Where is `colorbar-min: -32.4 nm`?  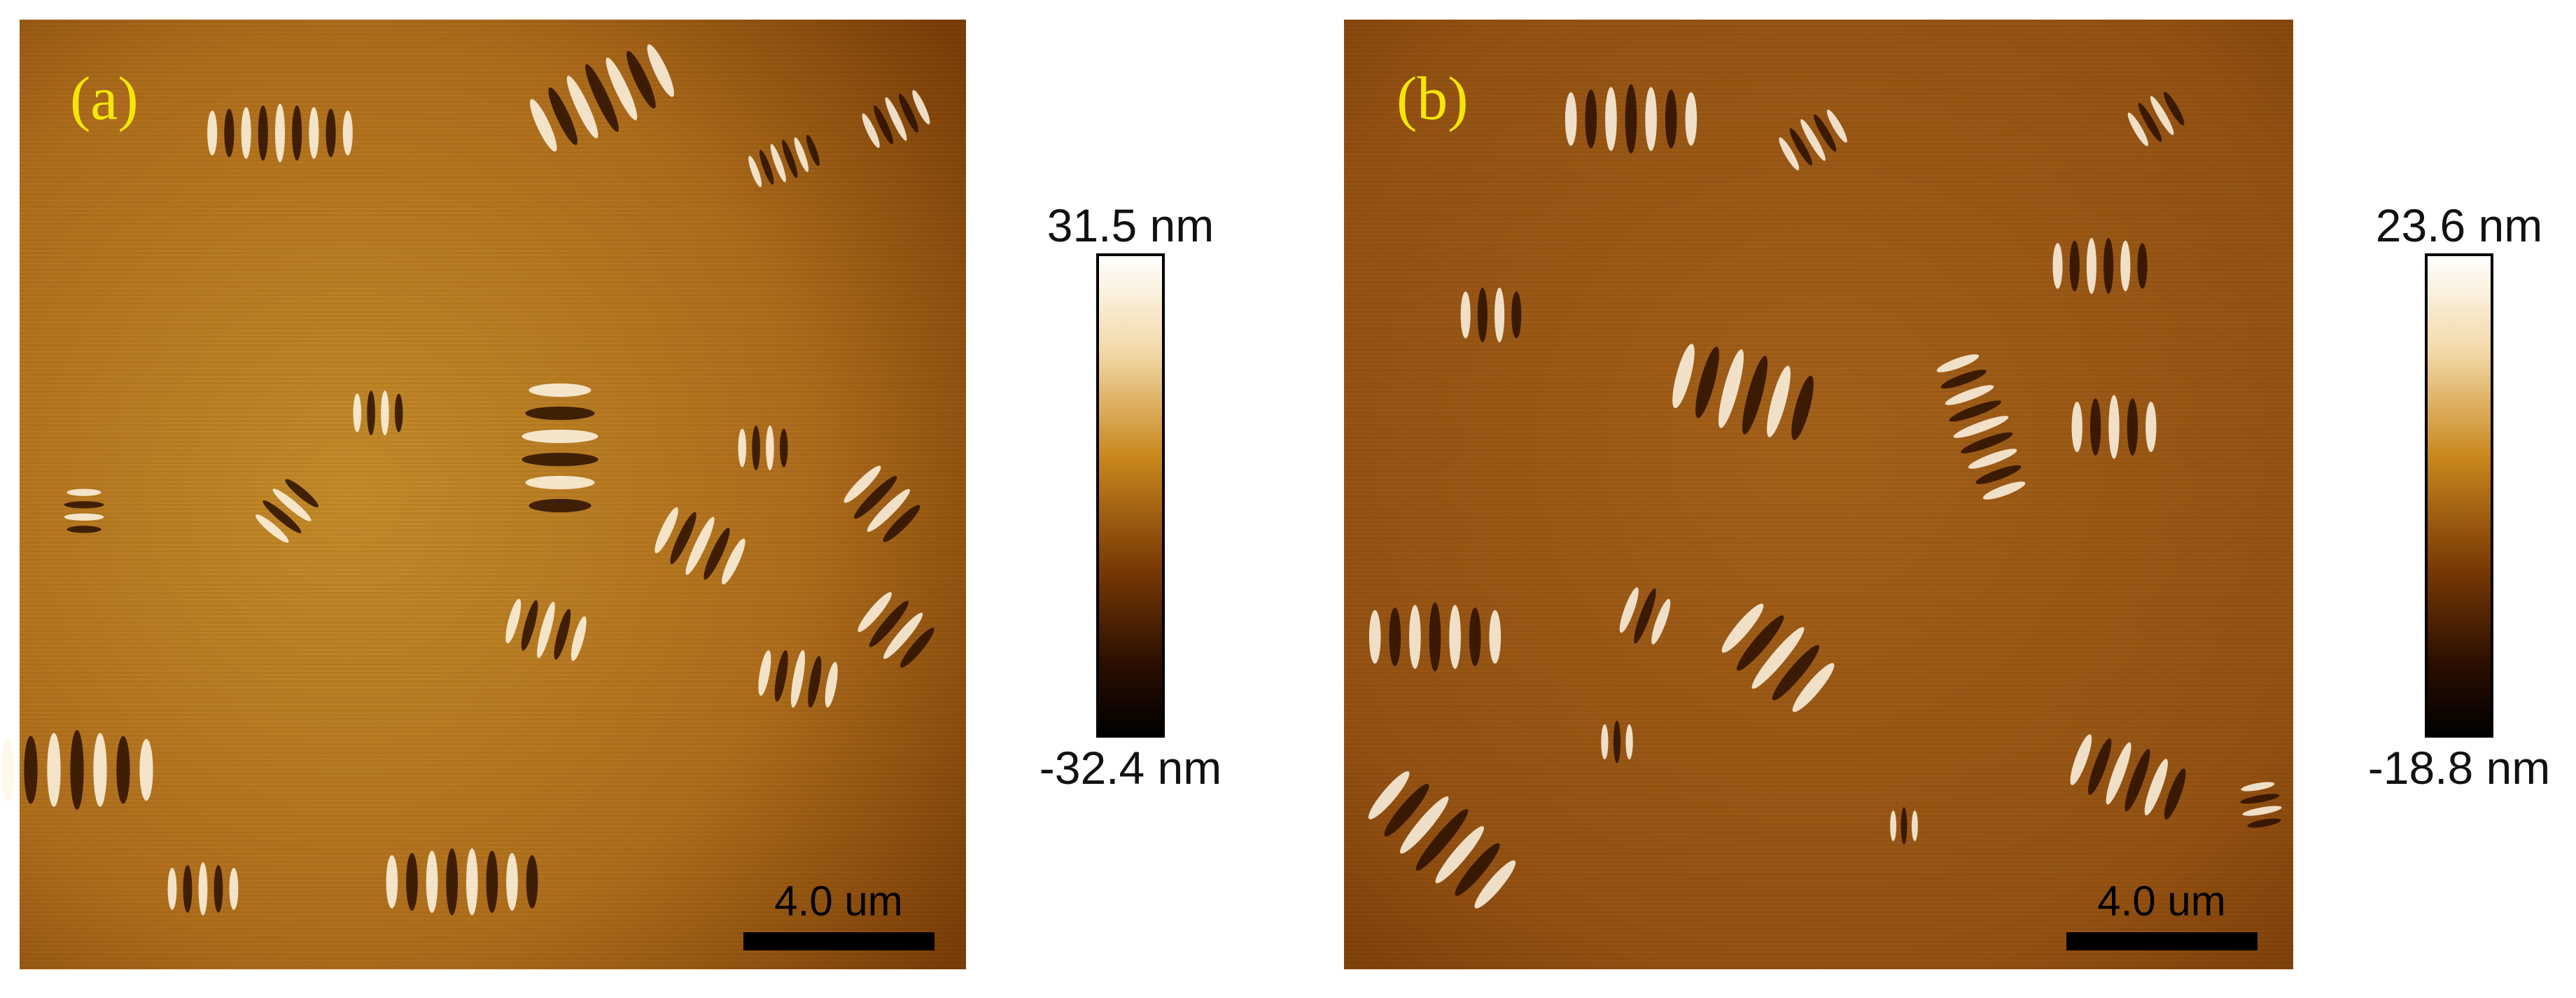 colorbar-min: -32.4 nm is located at coordinates (1131, 768).